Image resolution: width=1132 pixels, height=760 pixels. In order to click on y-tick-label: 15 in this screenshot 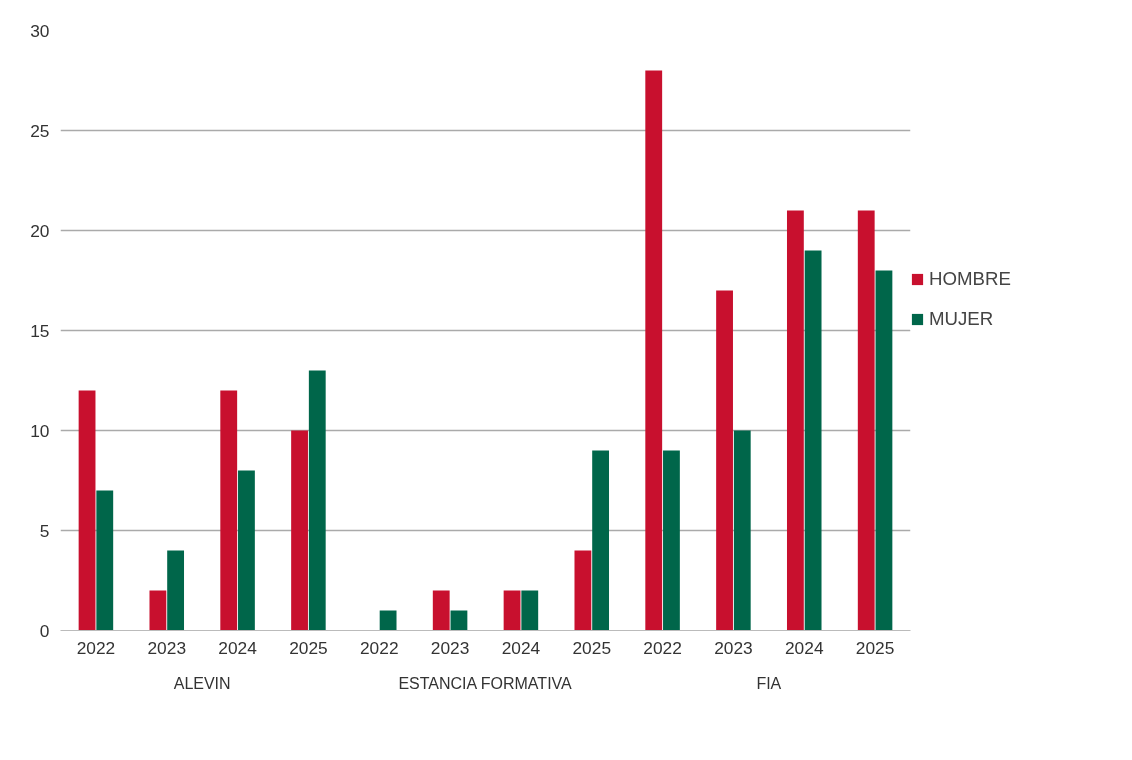, I will do `click(40, 330)`.